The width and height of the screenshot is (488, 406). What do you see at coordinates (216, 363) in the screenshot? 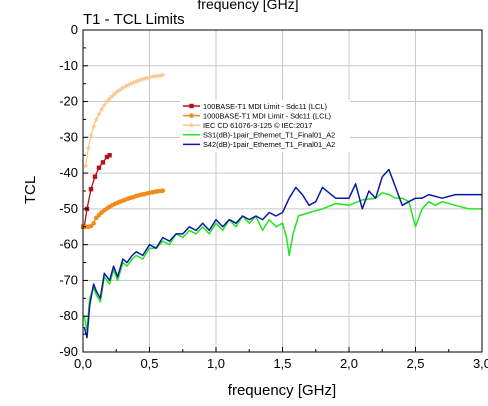
I see `x-tick-label: 1,0` at bounding box center [216, 363].